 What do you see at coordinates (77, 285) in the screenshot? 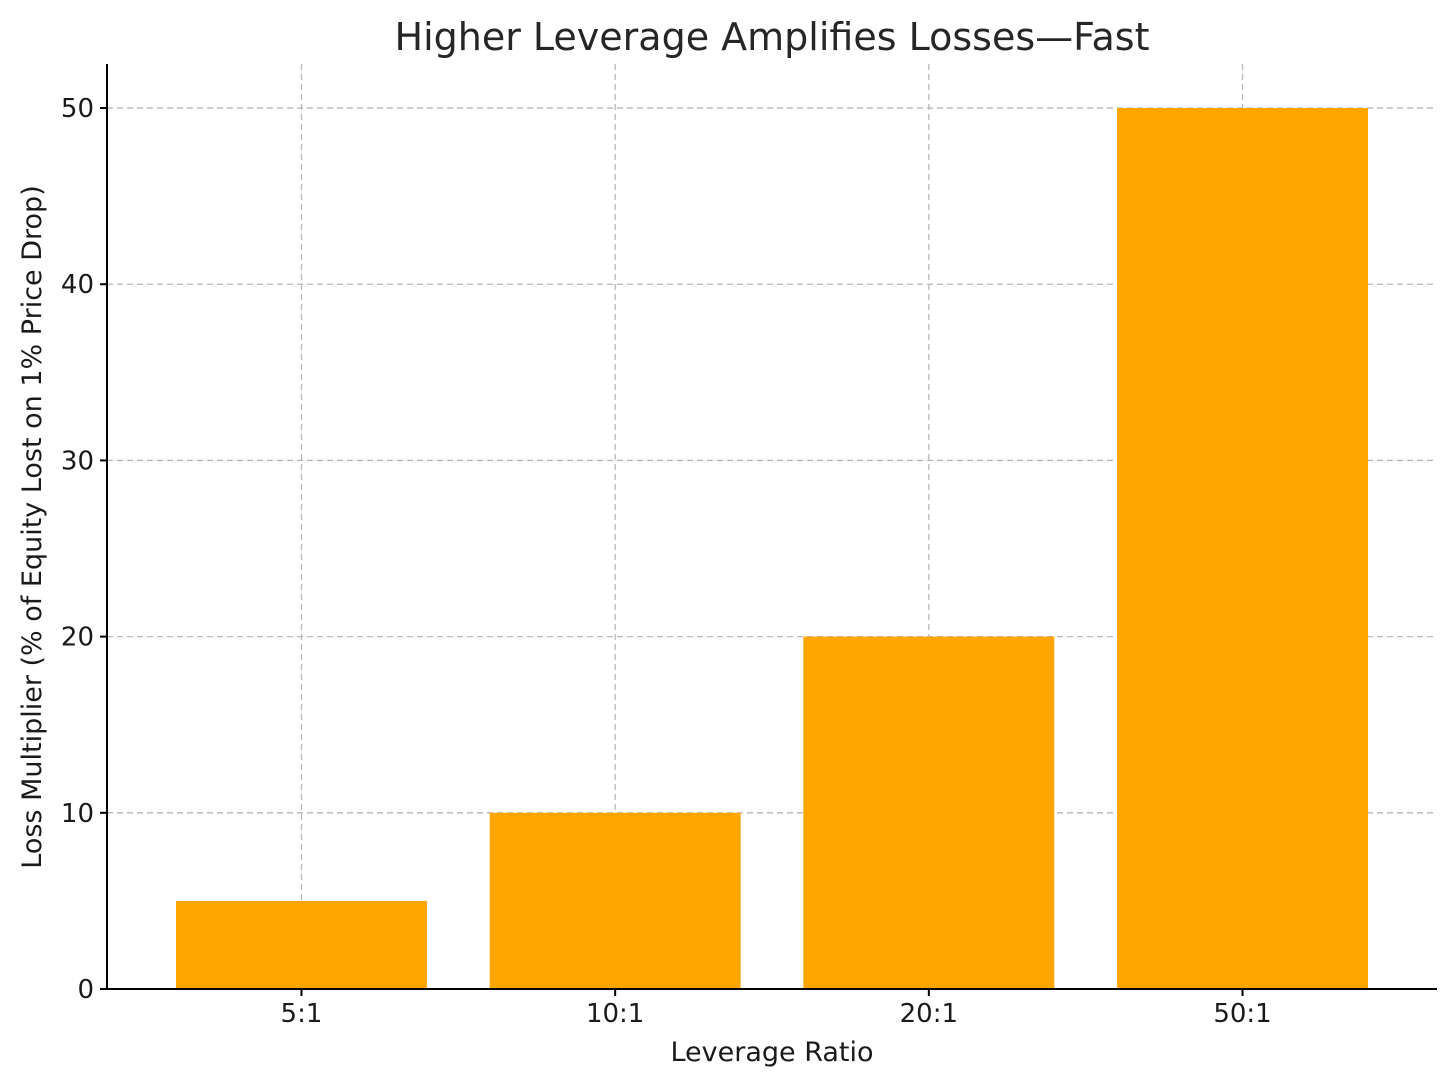
I see `y-tick-label: 40` at bounding box center [77, 285].